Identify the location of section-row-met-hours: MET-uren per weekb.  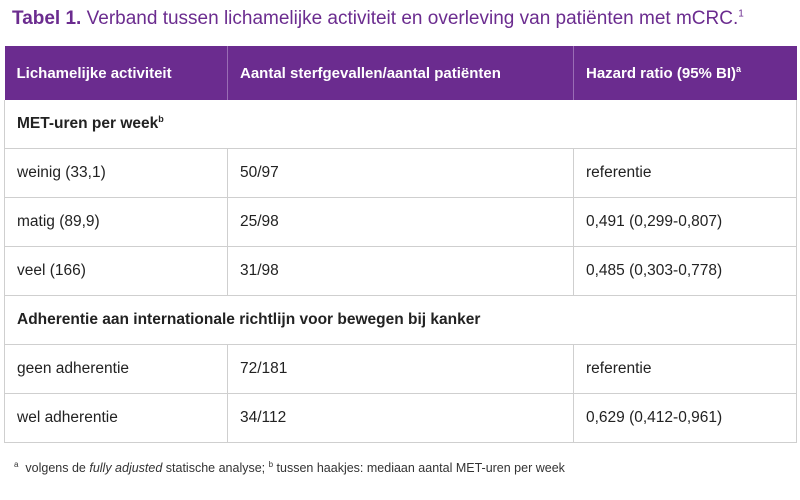
(400, 124).